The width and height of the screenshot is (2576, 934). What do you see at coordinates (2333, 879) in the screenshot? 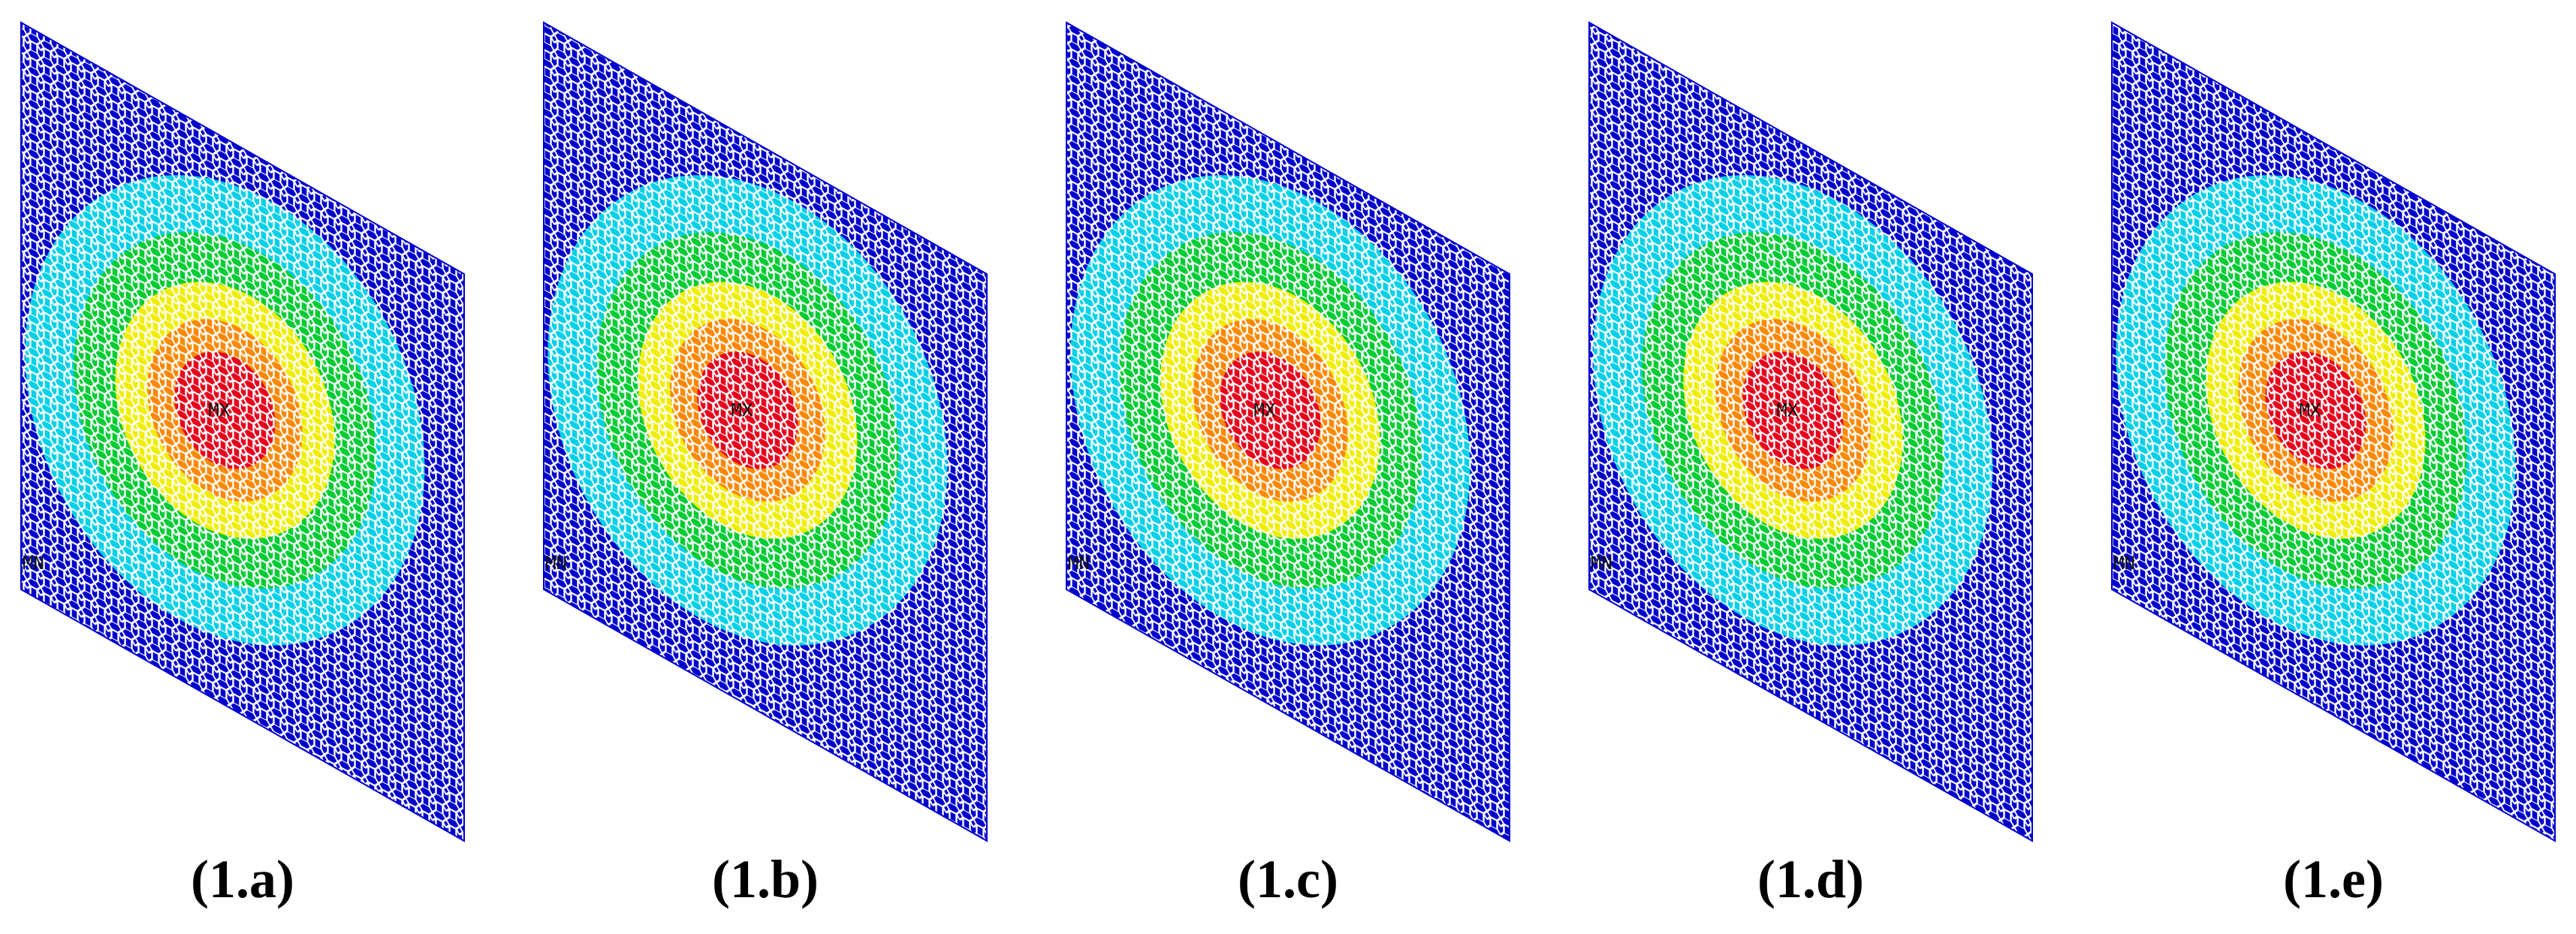
I see `panel-caption: (1.e)` at bounding box center [2333, 879].